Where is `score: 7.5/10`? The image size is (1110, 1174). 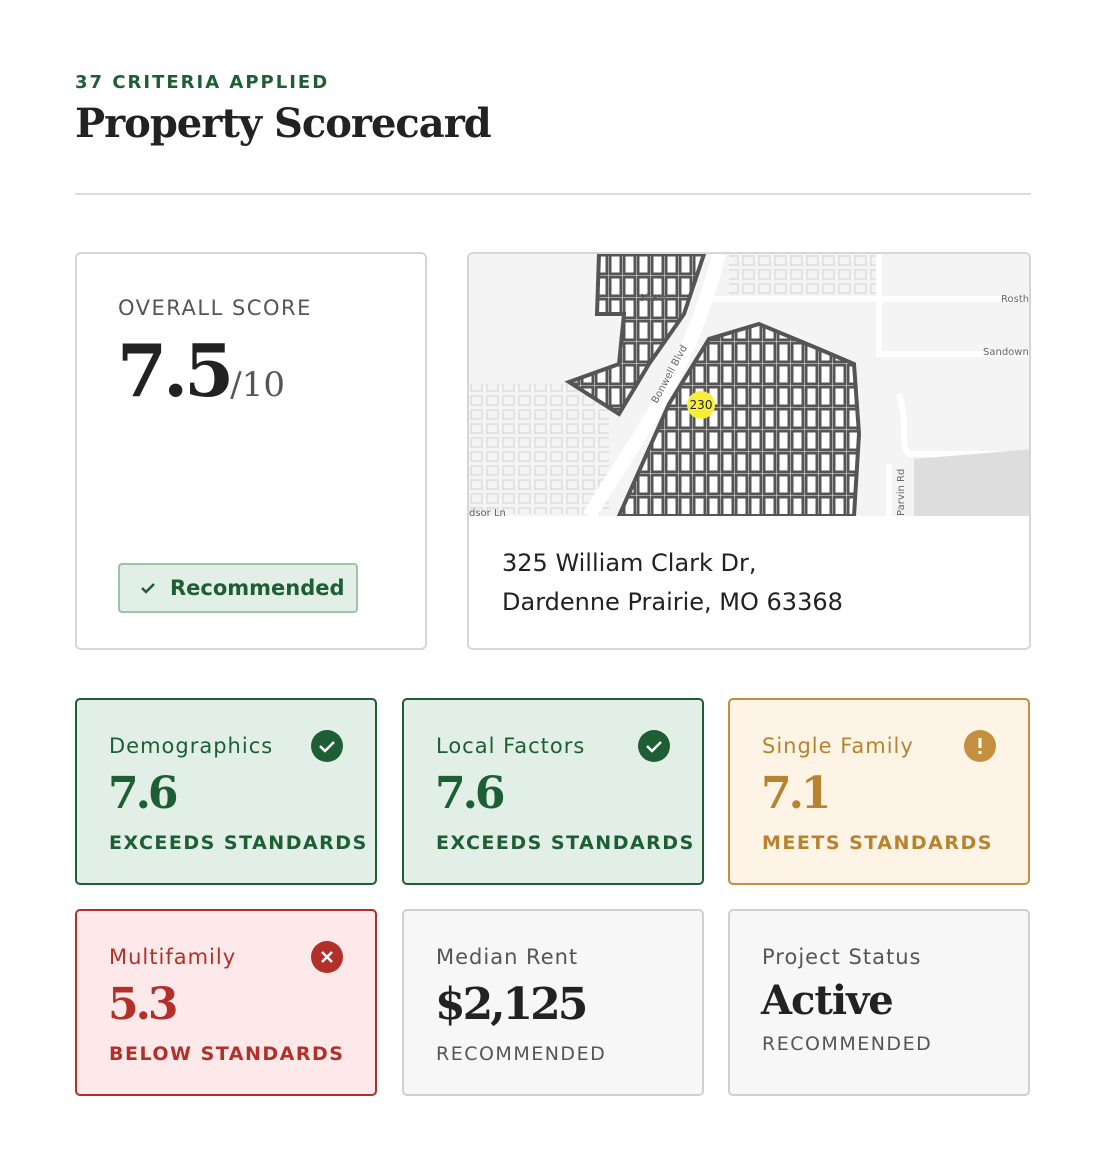
score: 7.5/10 is located at coordinates (201, 370).